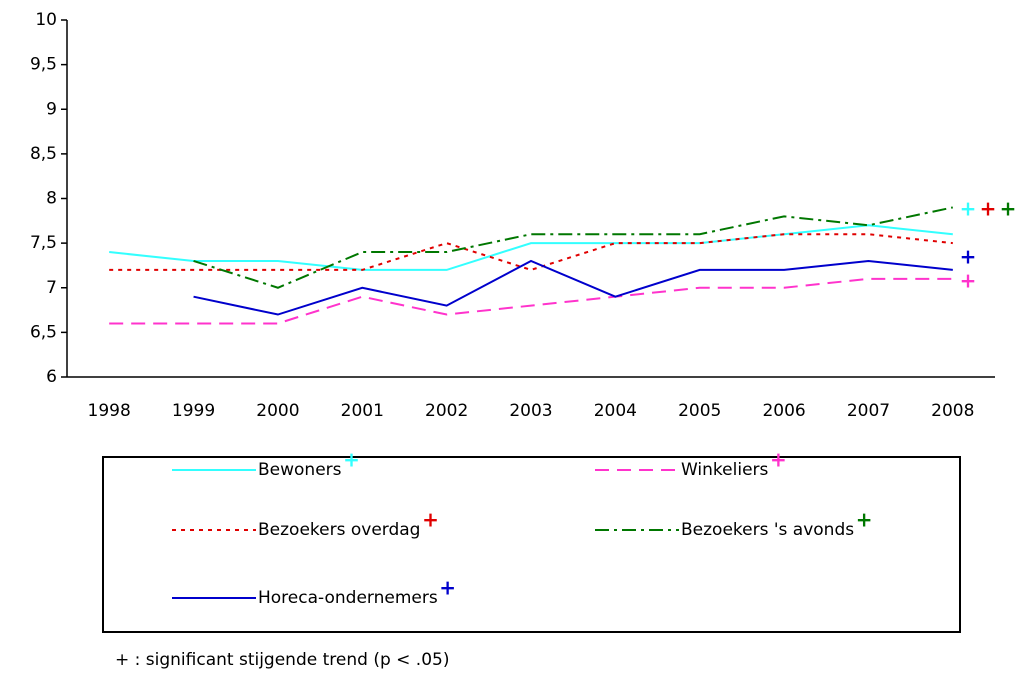  What do you see at coordinates (51, 199) in the screenshot?
I see `y-tick-label: 8` at bounding box center [51, 199].